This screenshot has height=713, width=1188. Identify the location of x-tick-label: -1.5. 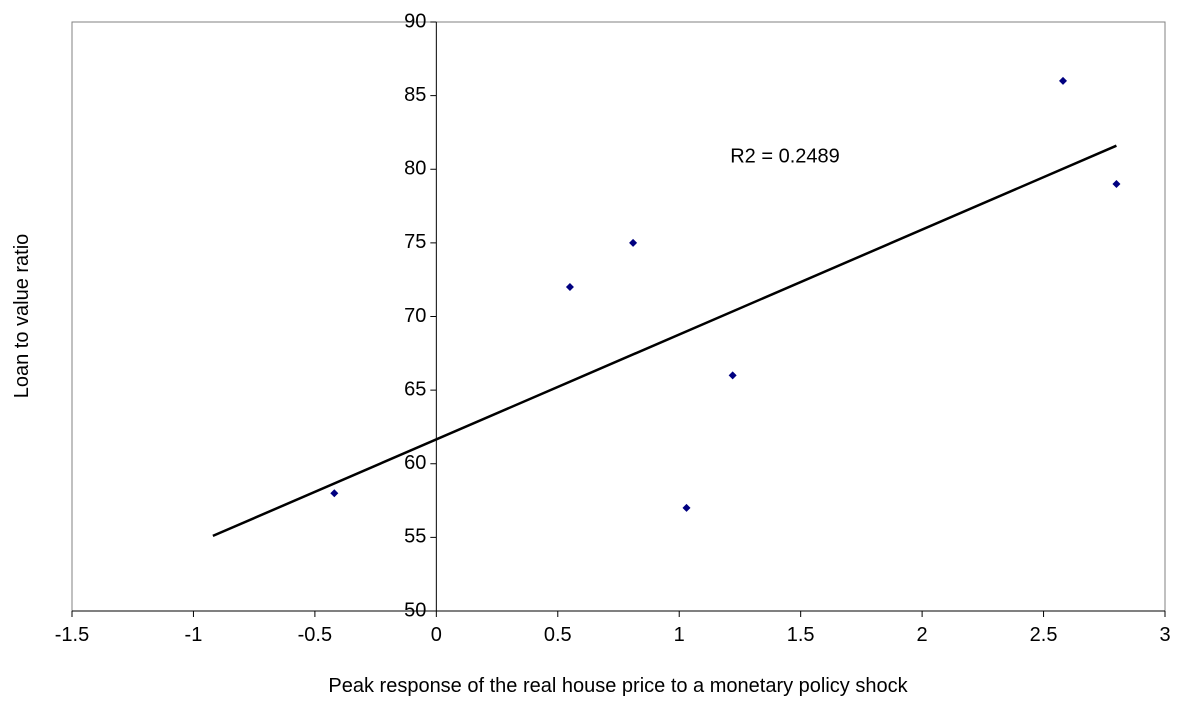
(72, 635).